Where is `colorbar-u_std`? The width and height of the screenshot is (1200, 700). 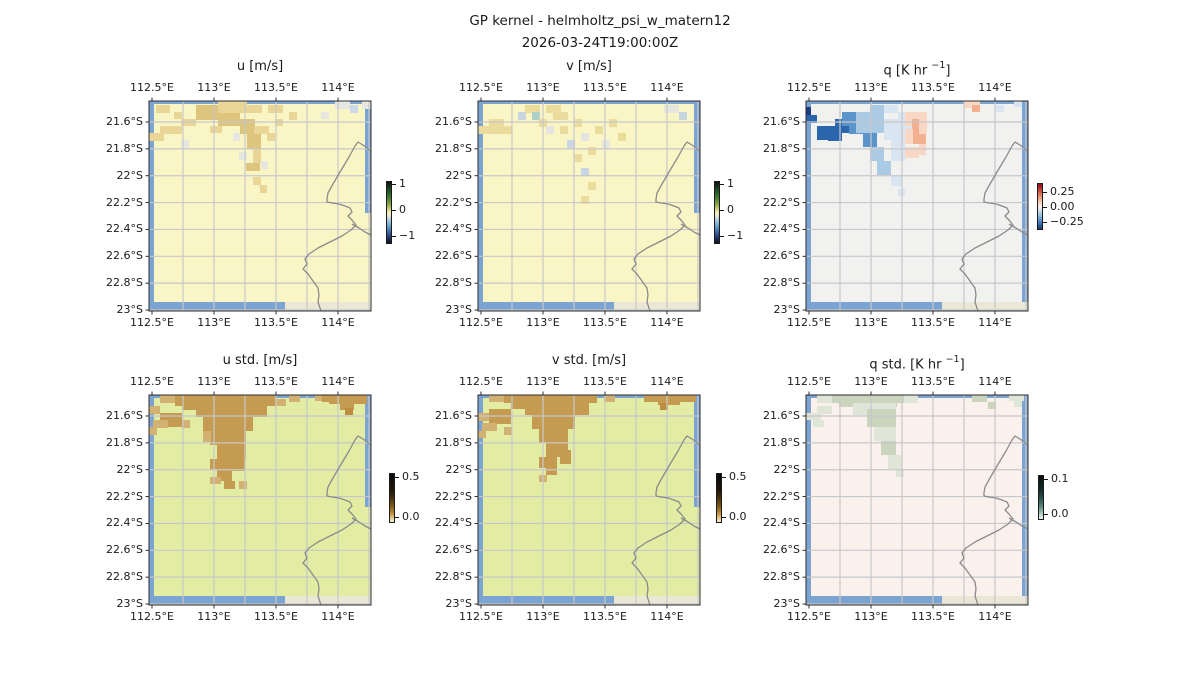 colorbar-u_std is located at coordinates (392, 498).